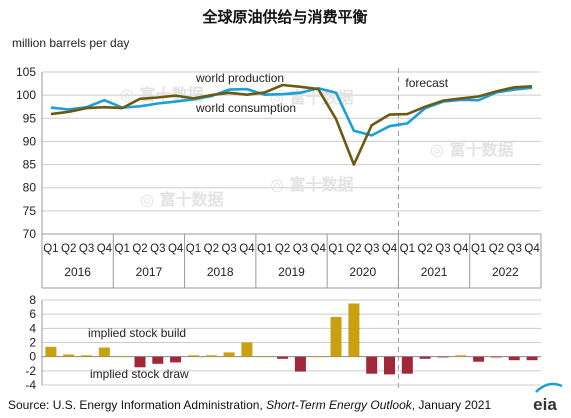 This screenshot has width=571, height=418. Describe the element at coordinates (139, 374) in the screenshot. I see `label-implied-stock-draw: implied stock draw` at that location.